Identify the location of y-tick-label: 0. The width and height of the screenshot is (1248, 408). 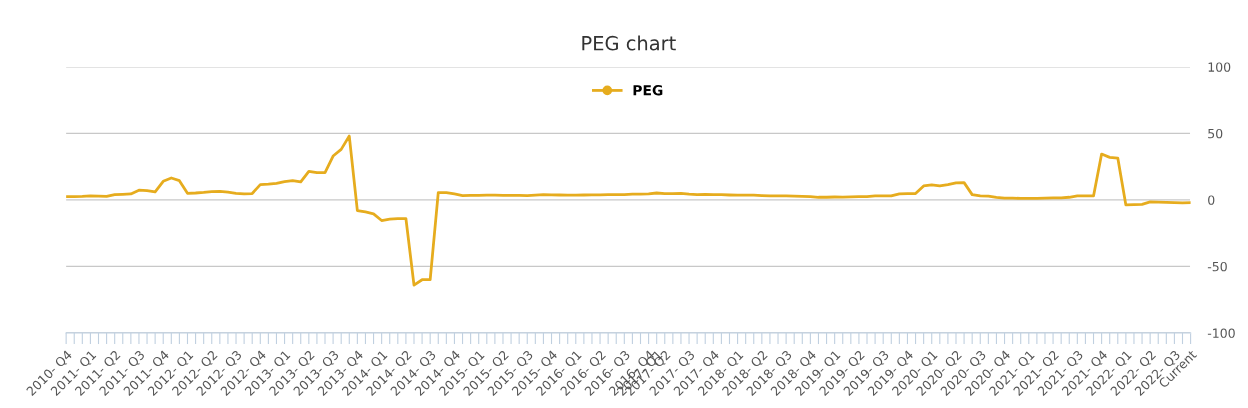
(1211, 200).